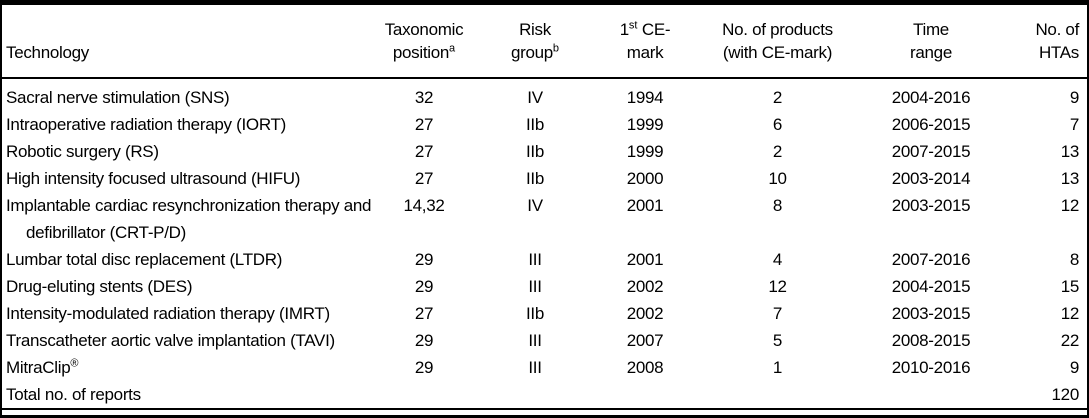 The width and height of the screenshot is (1089, 418). Describe the element at coordinates (931, 286) in the screenshot. I see `cell-time-range: 2004-2015` at that location.